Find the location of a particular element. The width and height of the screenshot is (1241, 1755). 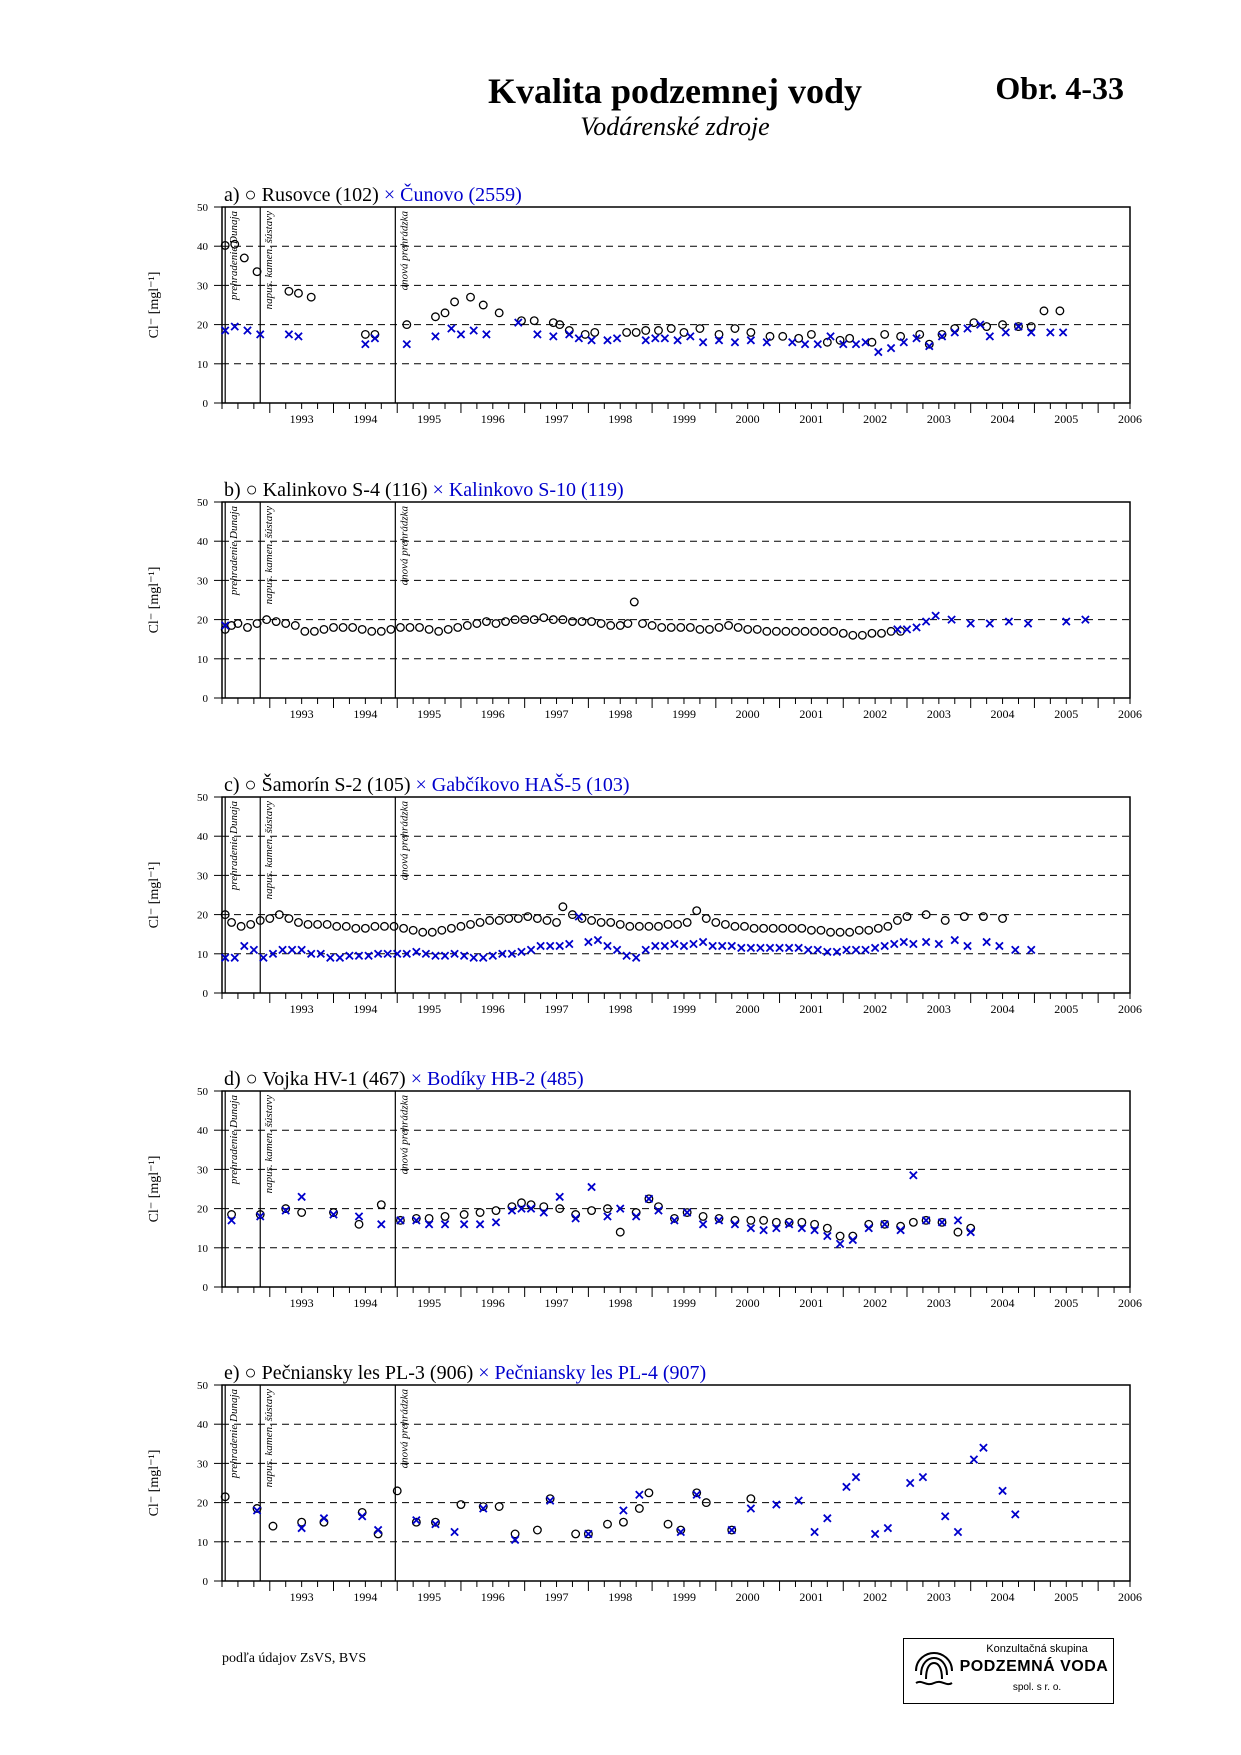

y-tick-label: 10 is located at coordinates (203, 365).